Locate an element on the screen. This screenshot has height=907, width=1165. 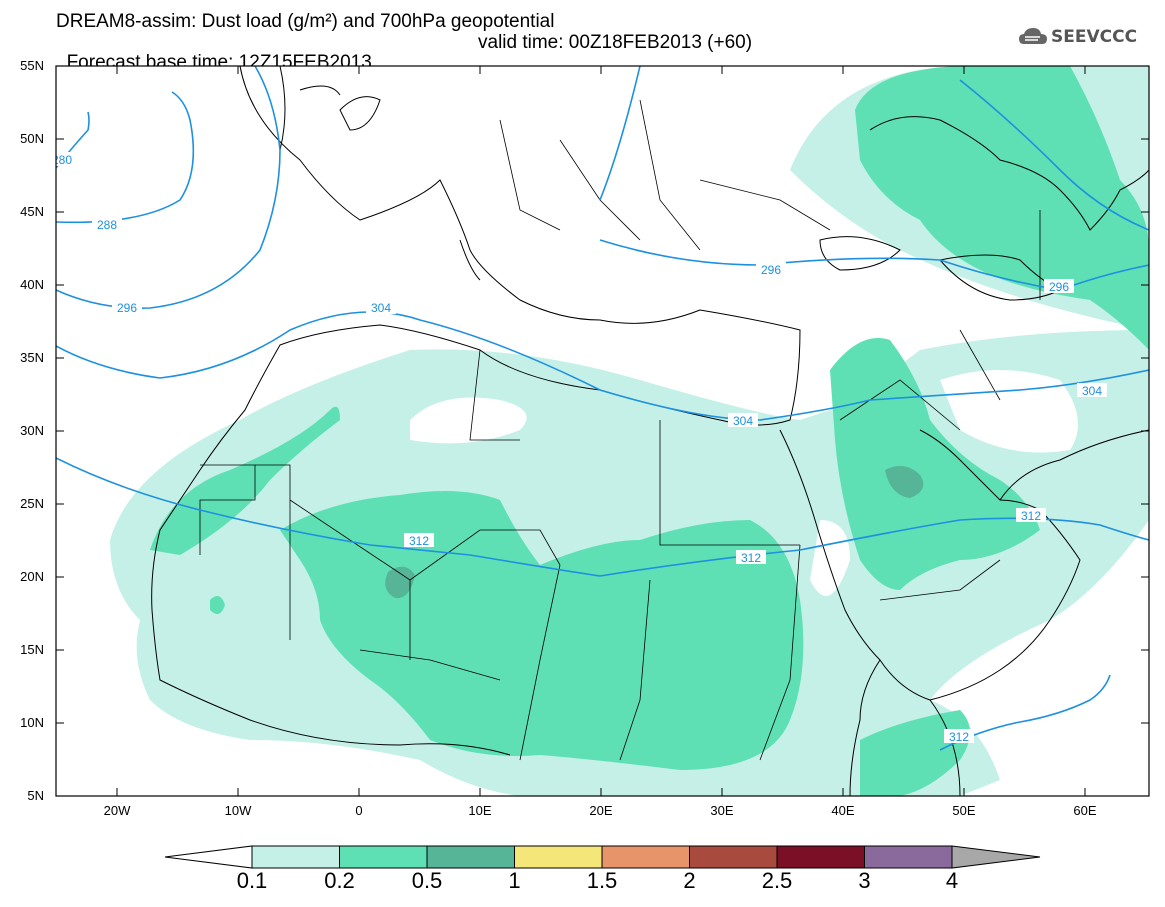
cloud-icon is located at coordinates (1033, 36).